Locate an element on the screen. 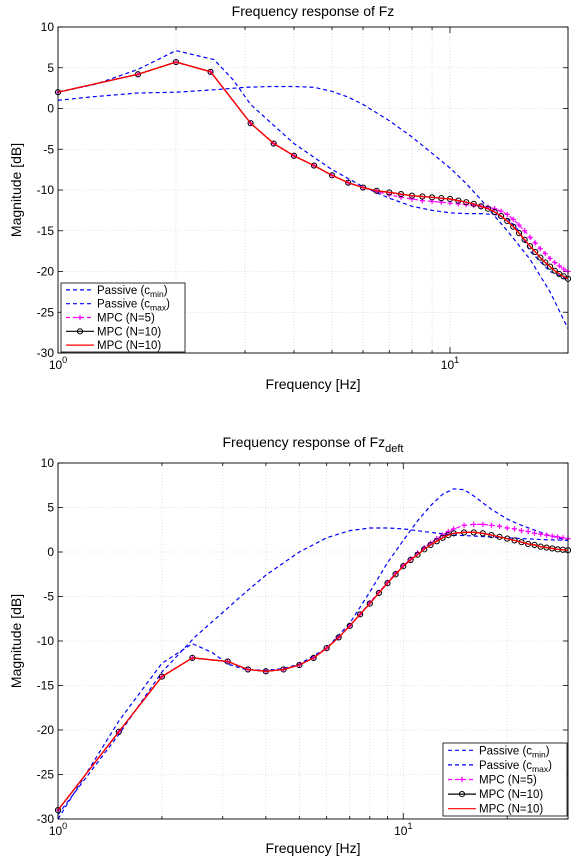 This screenshot has width=583, height=863. legend-label-close: ) is located at coordinates (166, 291).